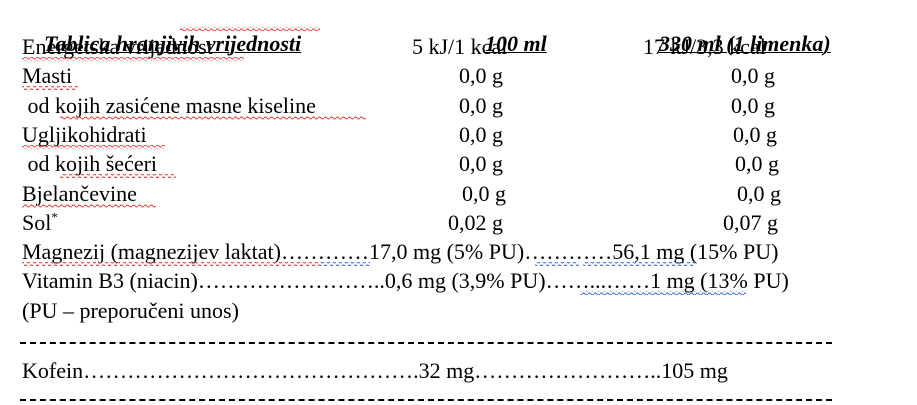 Image resolution: width=917 pixels, height=405 pixels. Describe the element at coordinates (481, 75) in the screenshot. I see `row-fat-v100: 0,0 g` at that location.